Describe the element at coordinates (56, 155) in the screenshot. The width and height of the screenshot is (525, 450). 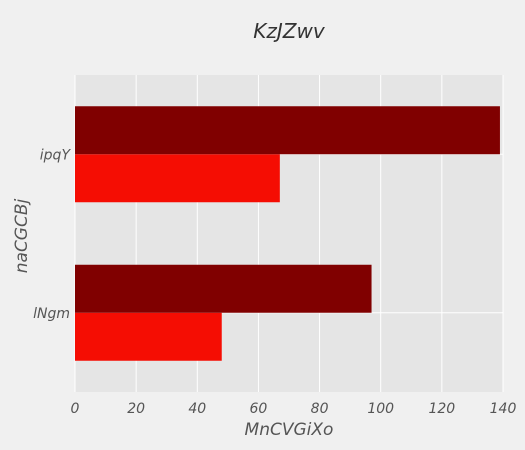
I see `y-tick-label: ipqY` at that location.